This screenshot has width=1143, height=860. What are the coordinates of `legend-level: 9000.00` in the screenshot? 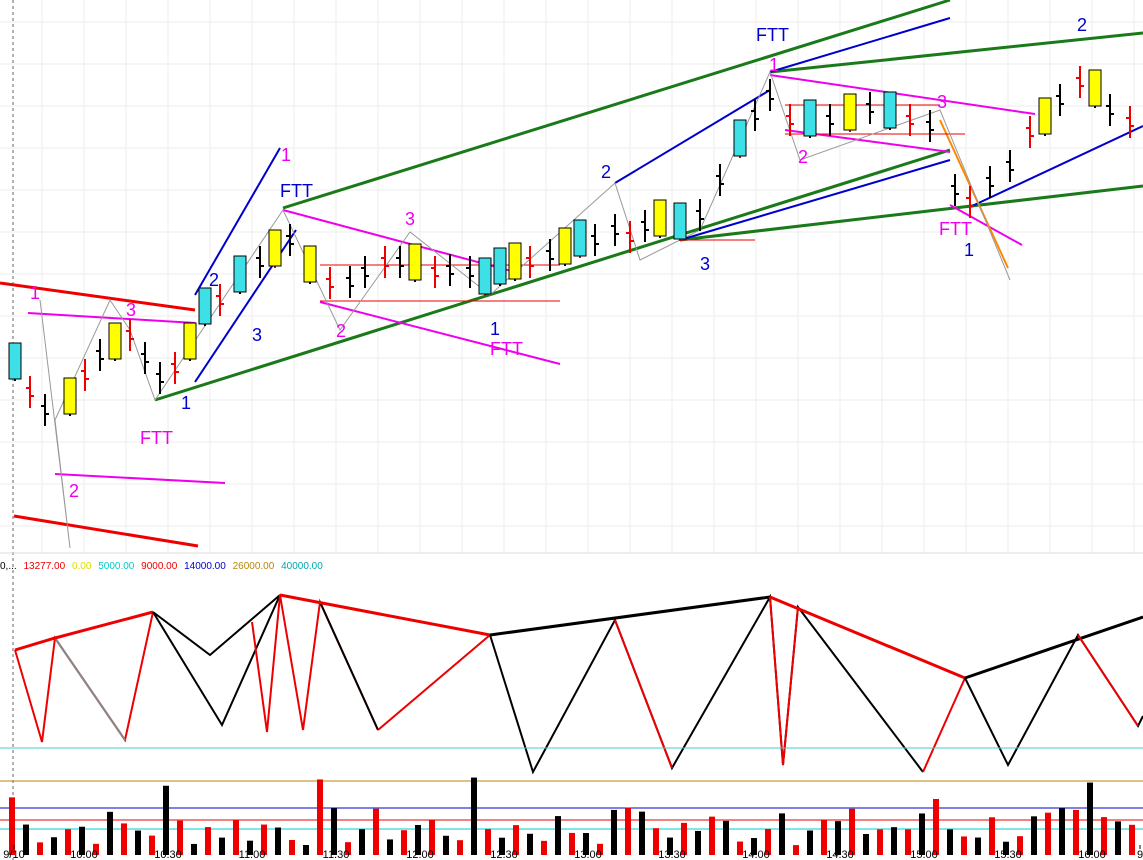 It's located at (159, 566).